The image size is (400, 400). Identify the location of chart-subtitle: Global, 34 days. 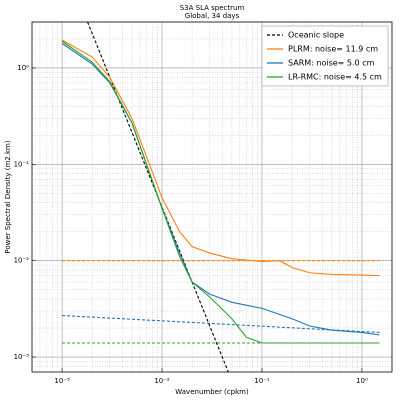
(212, 16).